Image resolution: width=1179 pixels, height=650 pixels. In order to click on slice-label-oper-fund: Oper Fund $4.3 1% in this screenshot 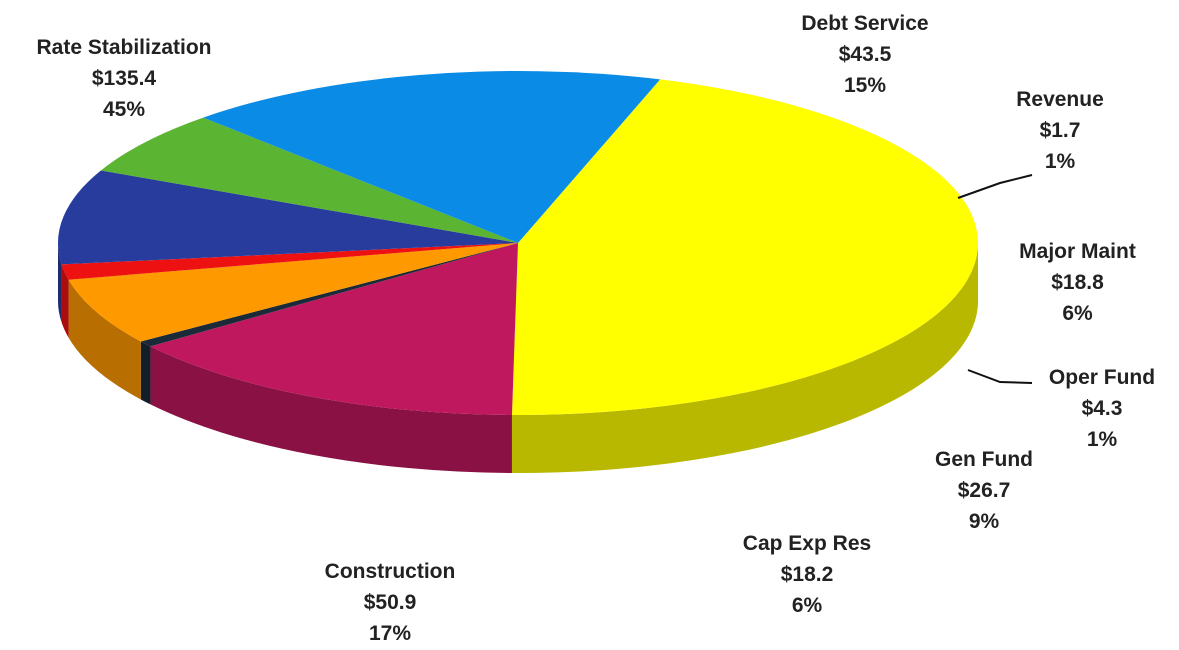, I will do `click(1102, 408)`.